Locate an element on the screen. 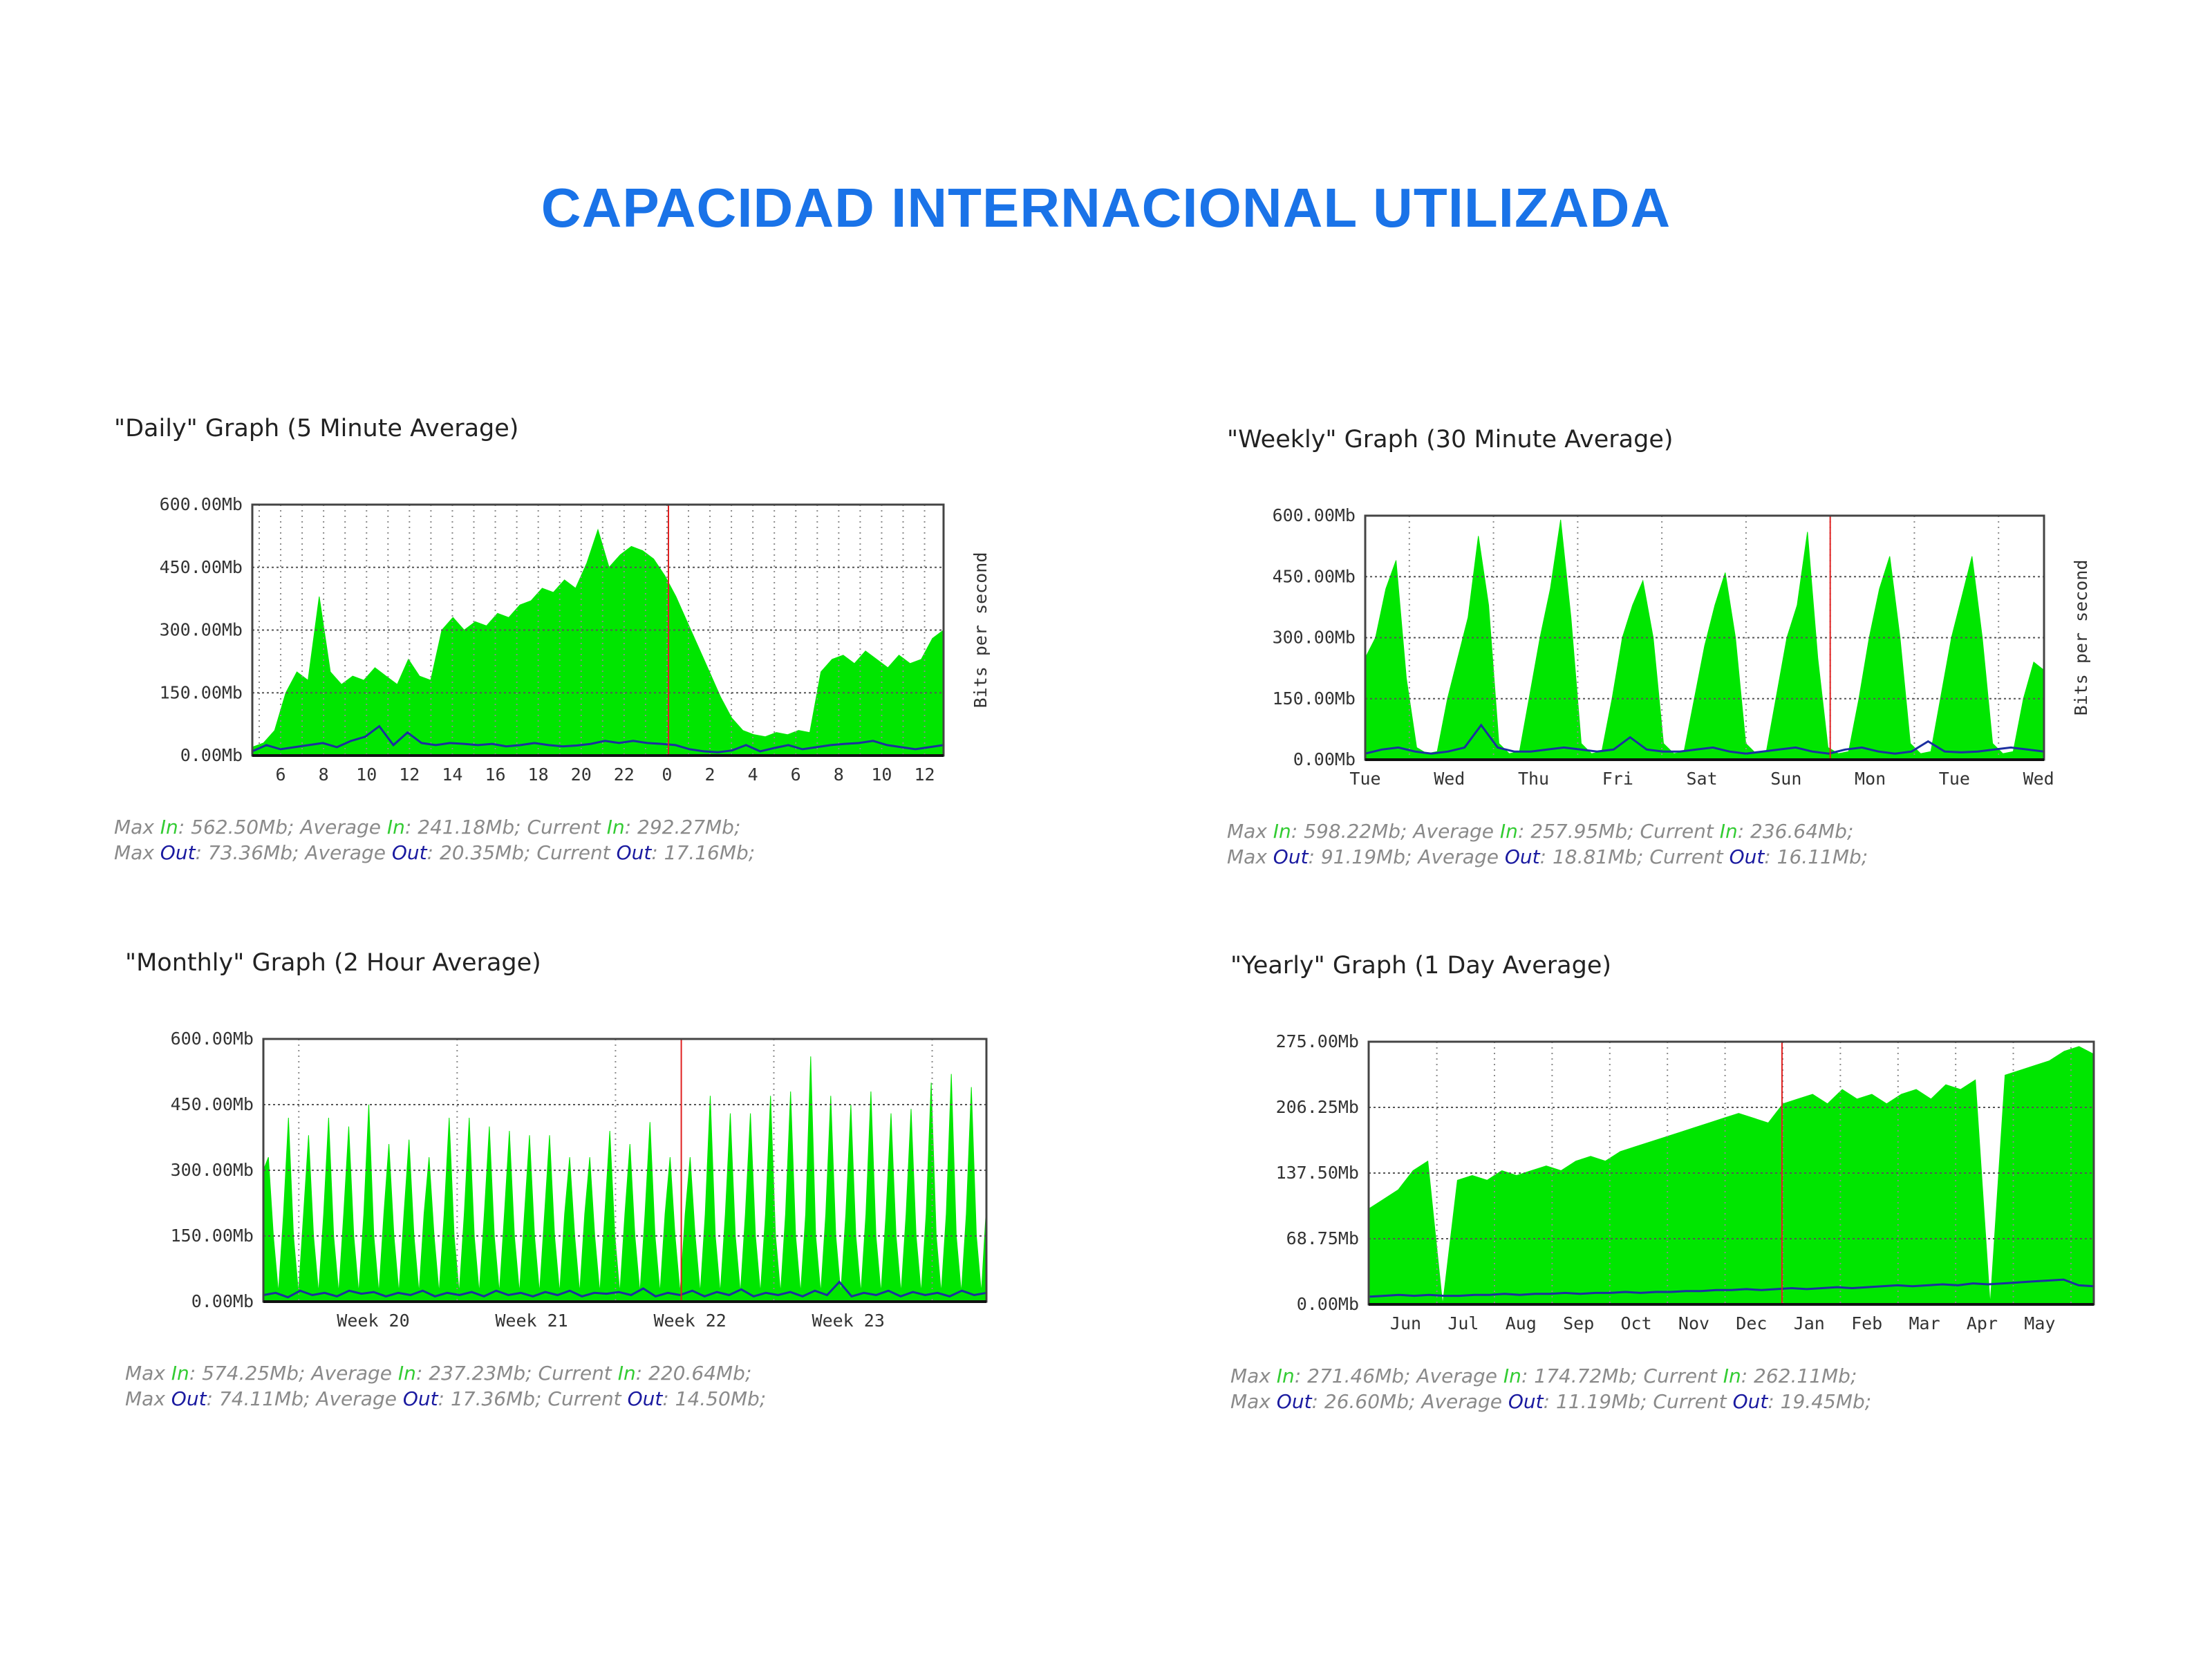 The height and width of the screenshot is (1659, 2212). y-tick-label: 150.00Mb is located at coordinates (201, 692).